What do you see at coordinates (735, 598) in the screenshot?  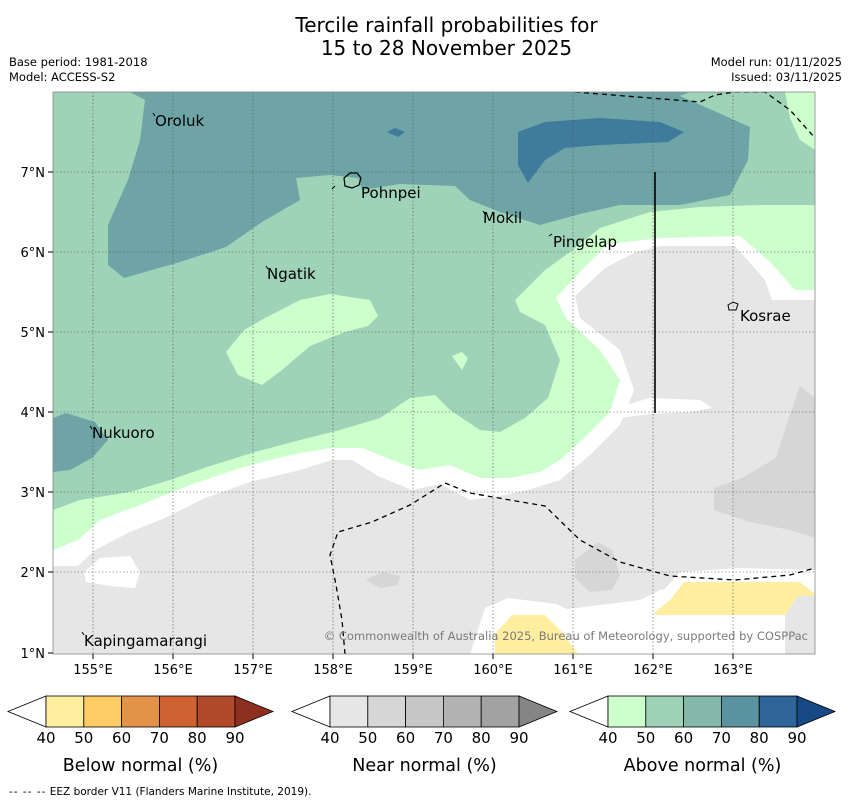 I see `zone-below-40-se` at bounding box center [735, 598].